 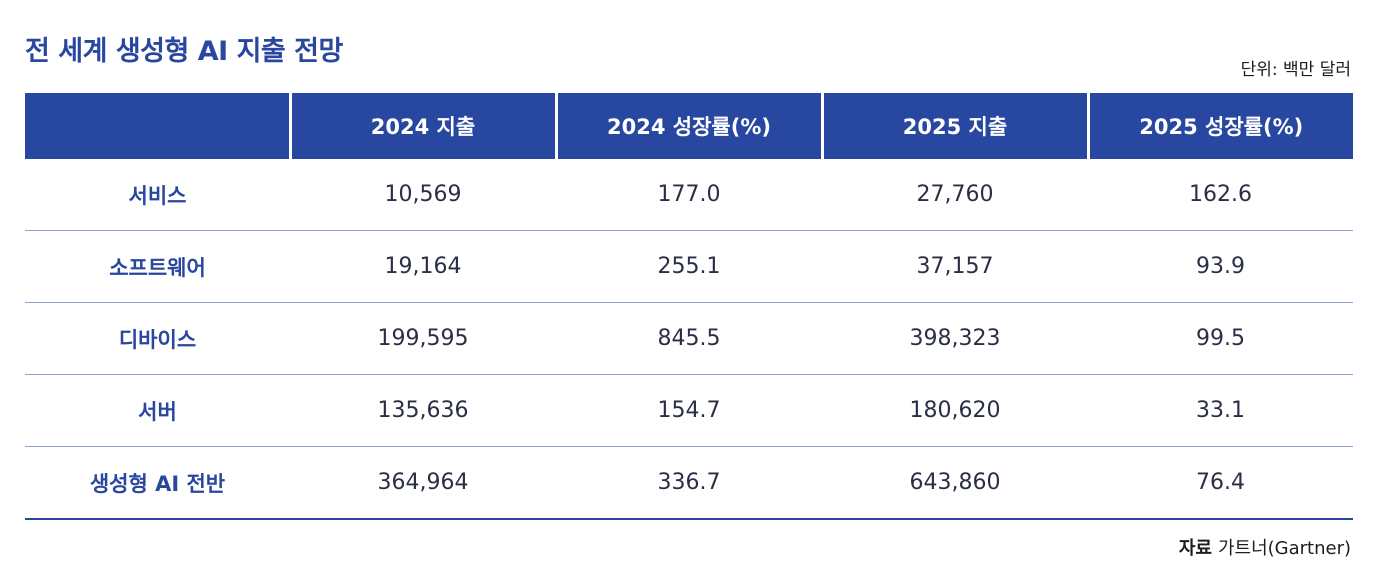 I want to click on table-cell: 154.7, so click(x=689, y=410).